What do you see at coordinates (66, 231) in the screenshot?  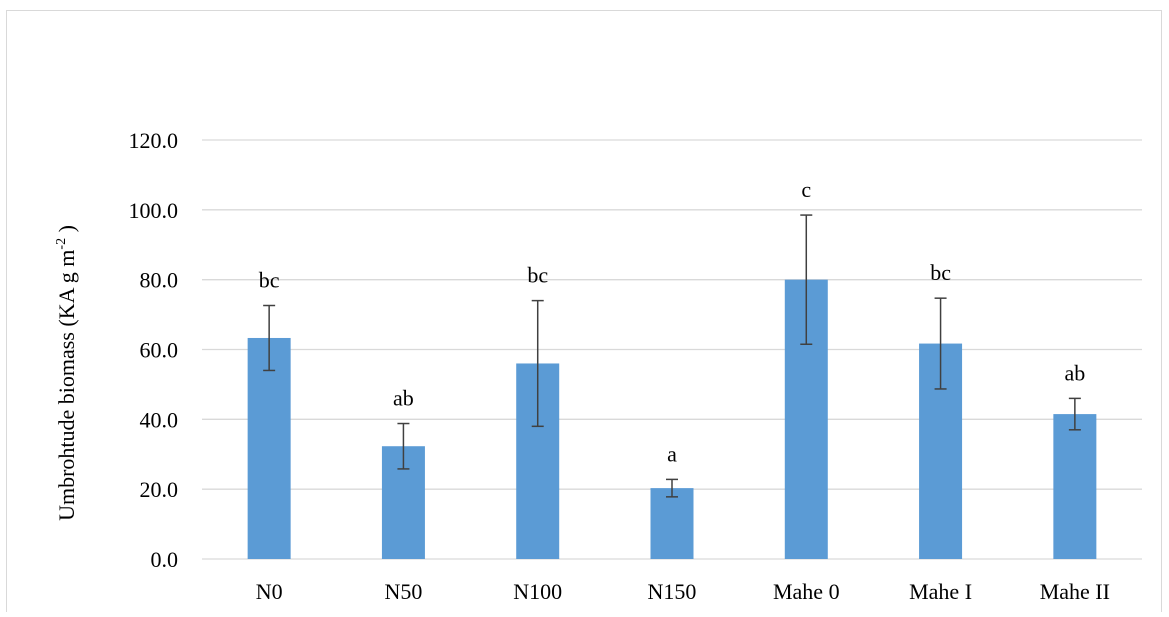 I see `y-axis-title-close: )` at bounding box center [66, 231].